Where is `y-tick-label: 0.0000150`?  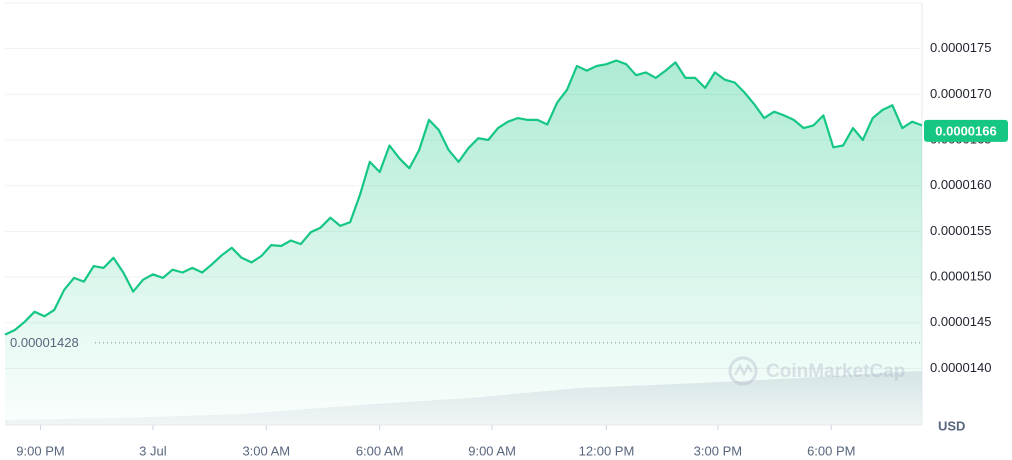
y-tick-label: 0.0000150 is located at coordinates (960, 275).